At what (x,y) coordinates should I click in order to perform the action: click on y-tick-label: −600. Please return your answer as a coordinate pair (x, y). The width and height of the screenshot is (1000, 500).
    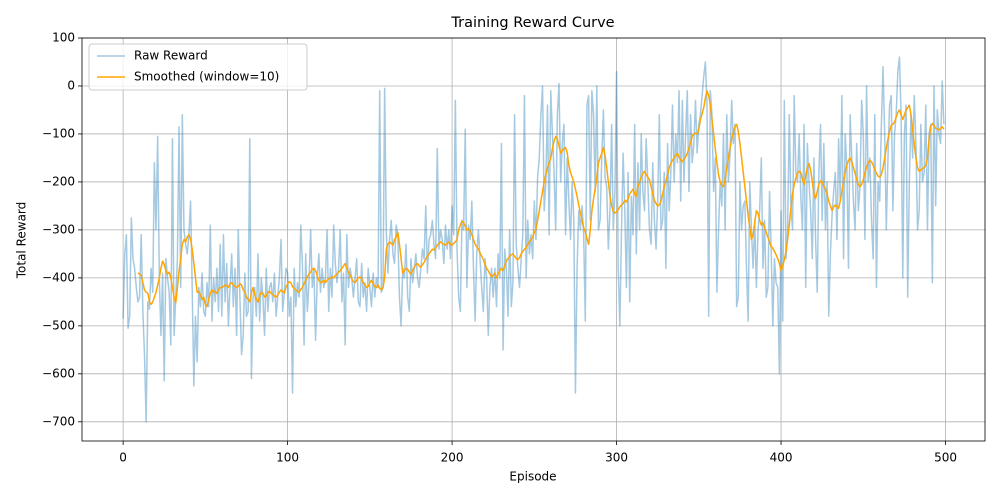
    Looking at the image, I should click on (58, 373).